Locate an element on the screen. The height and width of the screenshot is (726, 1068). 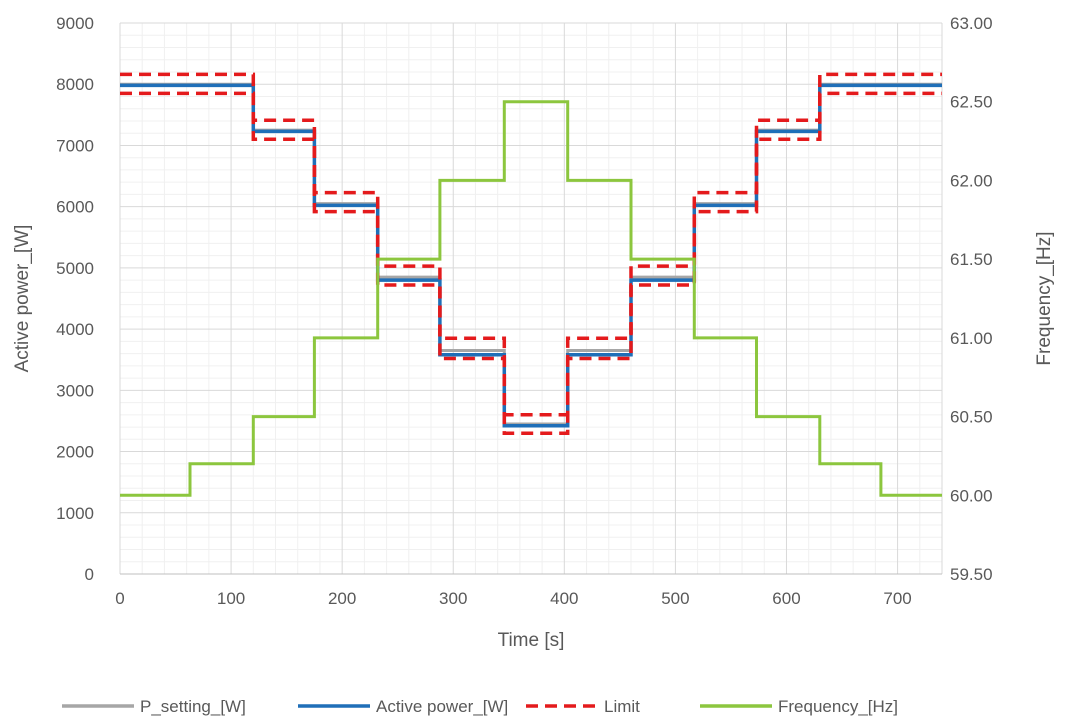
y-tick-label: 1000 is located at coordinates (75, 513).